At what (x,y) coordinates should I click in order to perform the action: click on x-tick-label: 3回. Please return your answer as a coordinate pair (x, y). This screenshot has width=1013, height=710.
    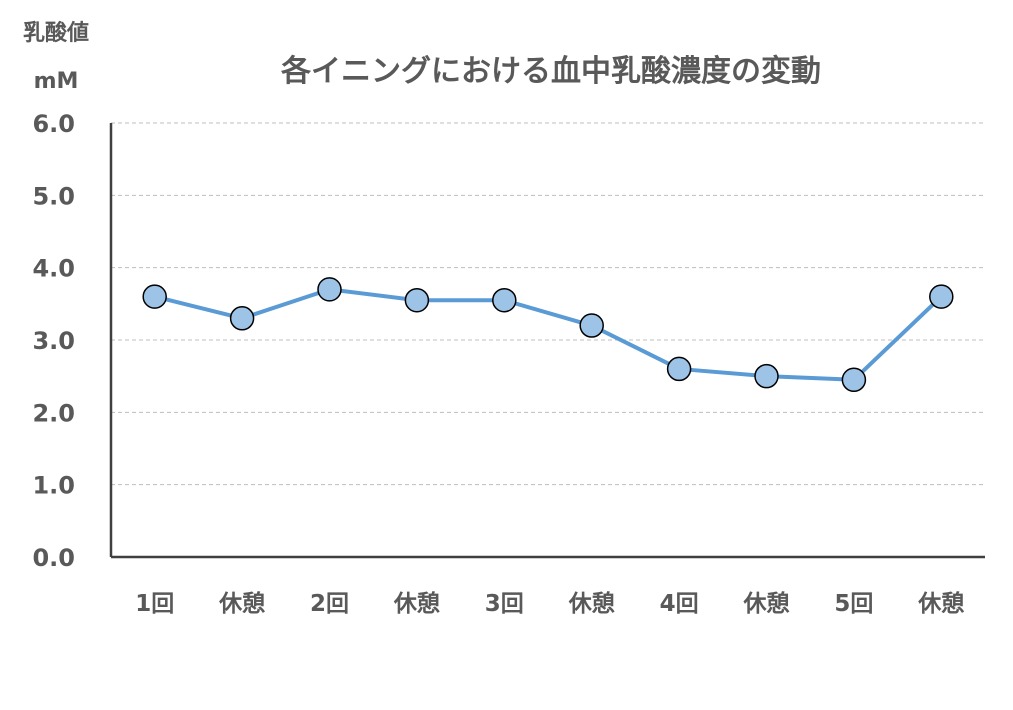
    Looking at the image, I should click on (504, 604).